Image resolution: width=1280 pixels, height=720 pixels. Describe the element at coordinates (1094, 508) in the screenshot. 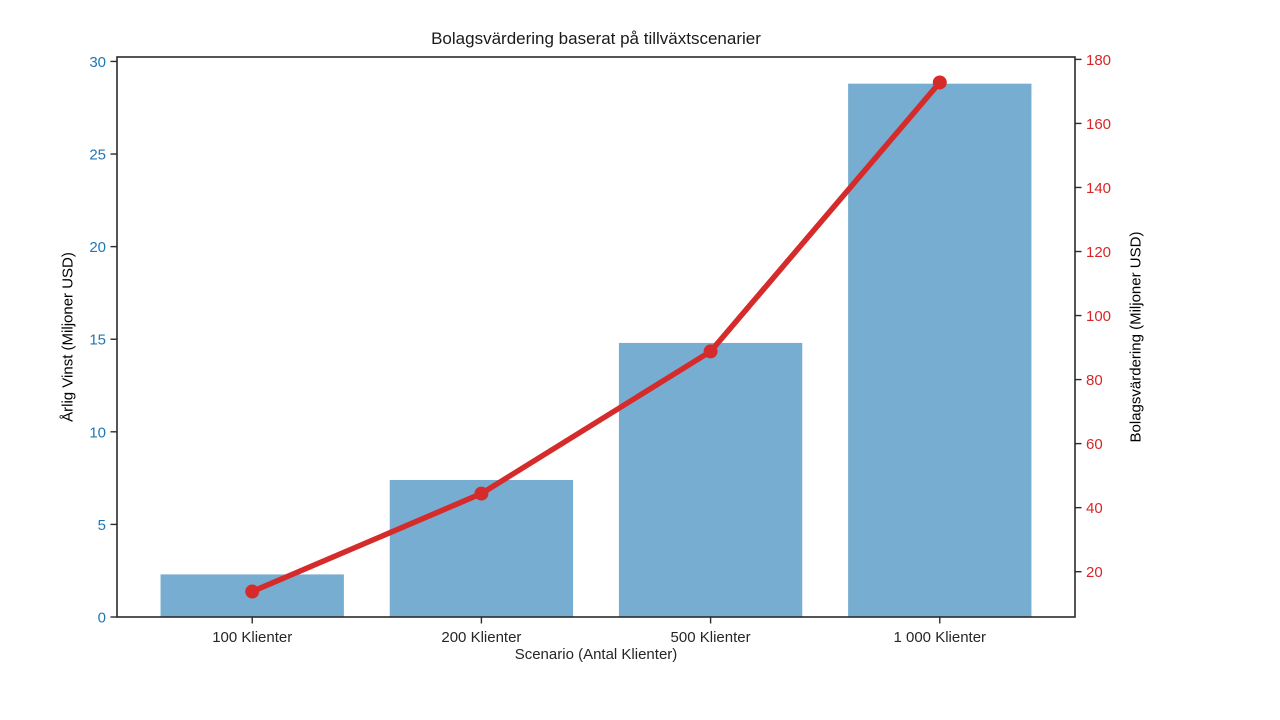

I see `right-tick-label: 40` at that location.